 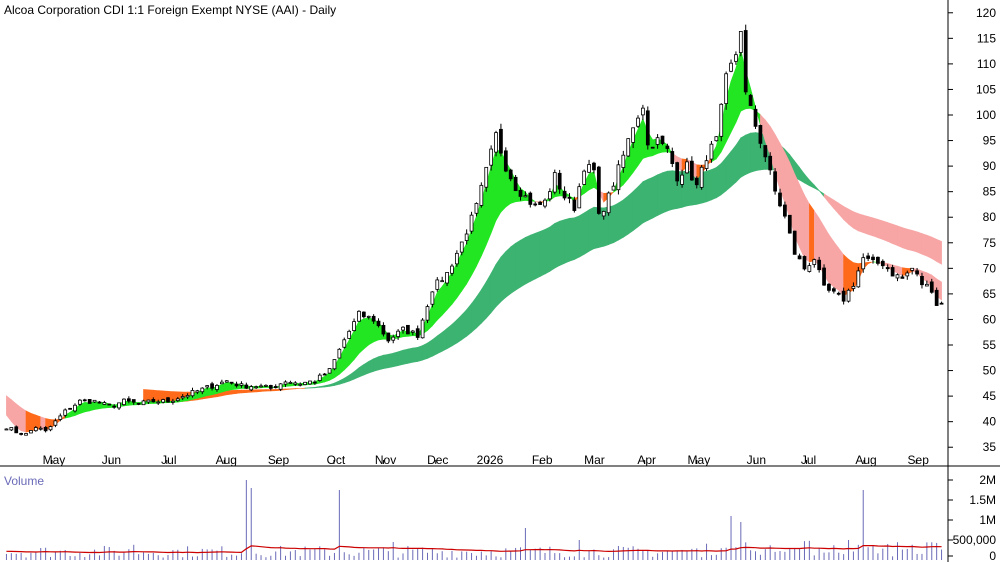 What do you see at coordinates (986, 64) in the screenshot?
I see `price-tick-label: 110` at bounding box center [986, 64].